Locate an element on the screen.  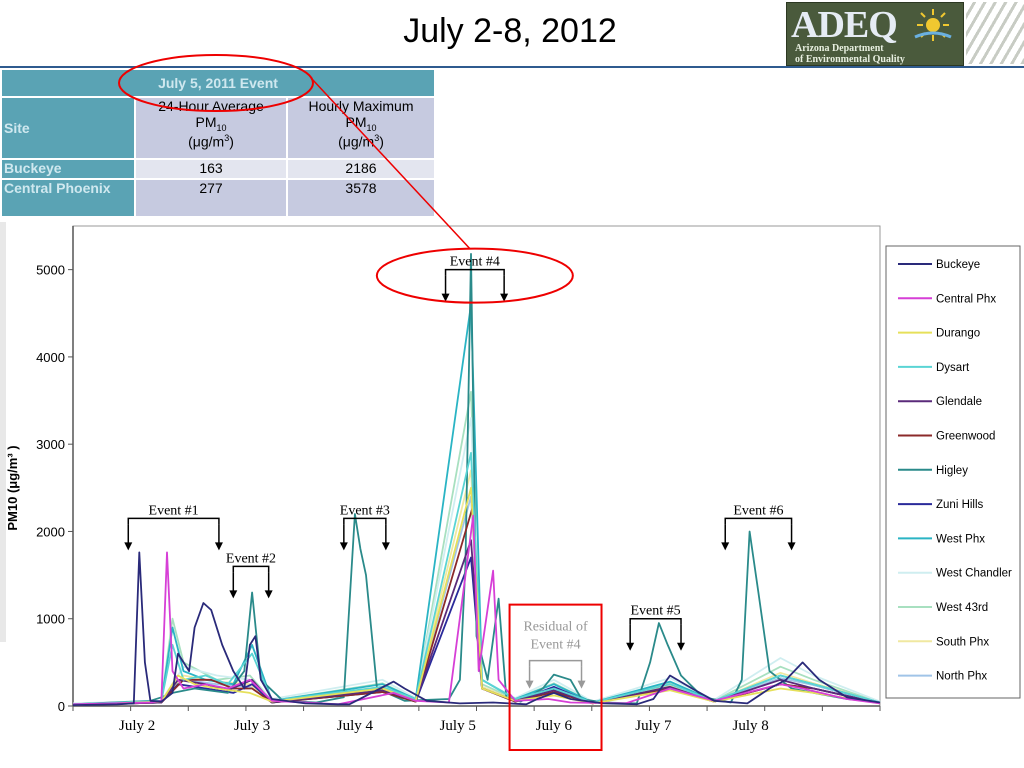
table-header-highlight-ellipse is located at coordinates (216, 83).